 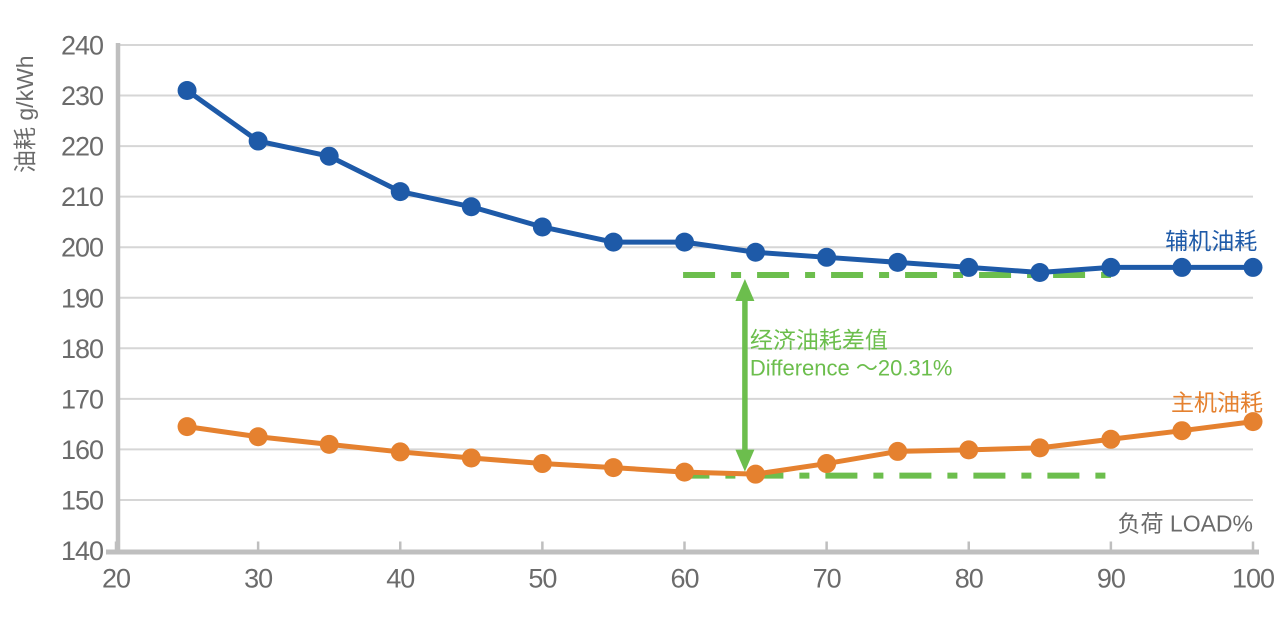 What do you see at coordinates (542, 579) in the screenshot?
I see `x-tick-label: 50` at bounding box center [542, 579].